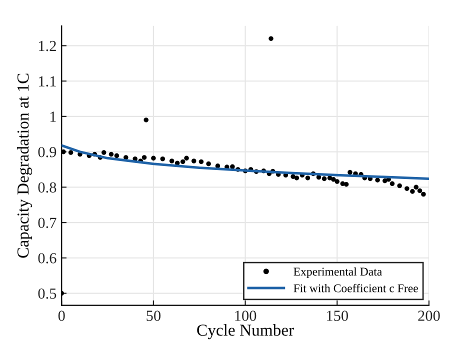  What do you see at coordinates (61, 315) in the screenshot?
I see `x-tick-label: 0` at bounding box center [61, 315].